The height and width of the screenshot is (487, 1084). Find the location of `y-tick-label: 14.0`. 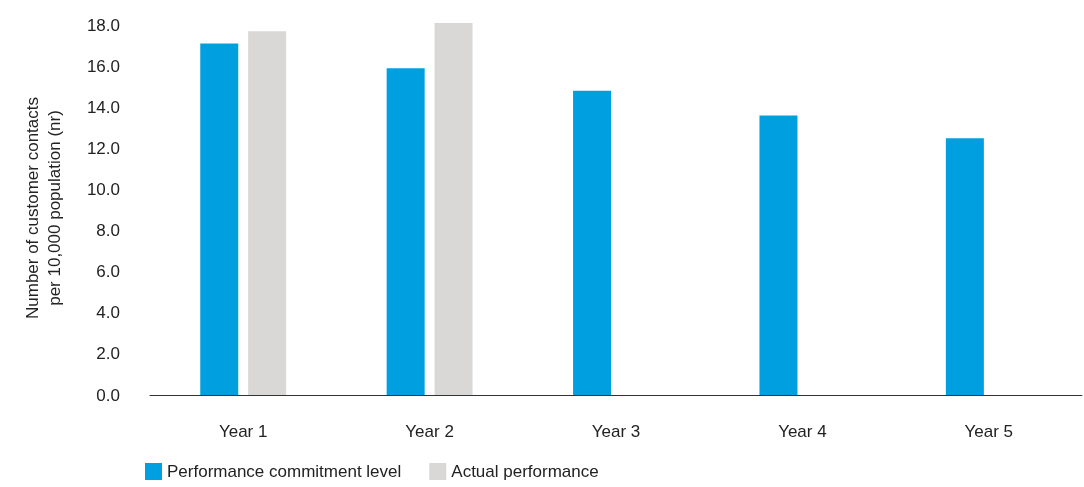

y-tick-label: 14.0 is located at coordinates (103, 107).